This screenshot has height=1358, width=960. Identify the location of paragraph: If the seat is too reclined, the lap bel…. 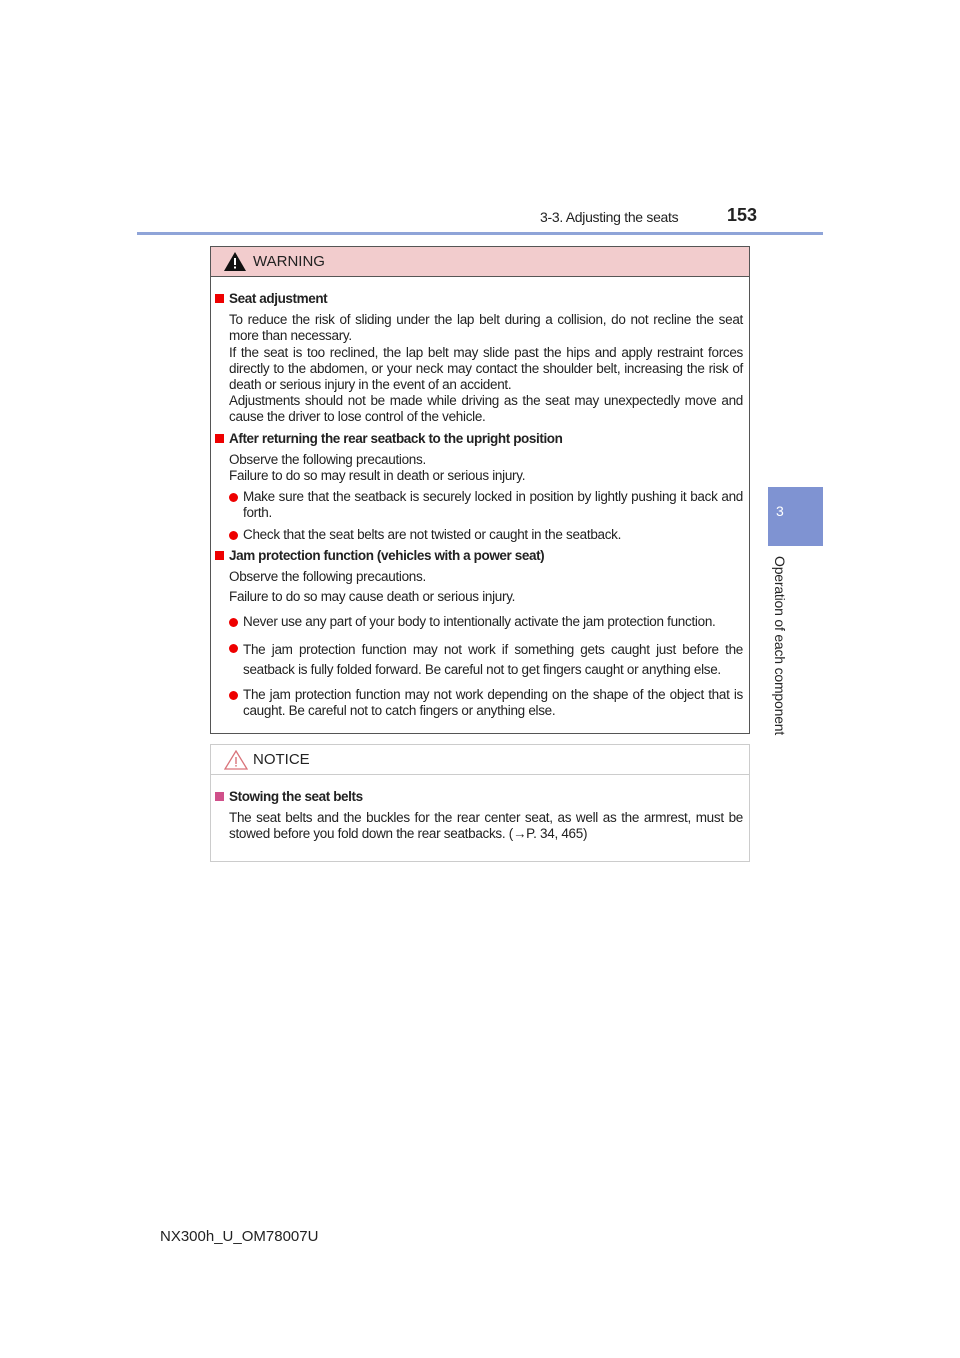
(486, 368).